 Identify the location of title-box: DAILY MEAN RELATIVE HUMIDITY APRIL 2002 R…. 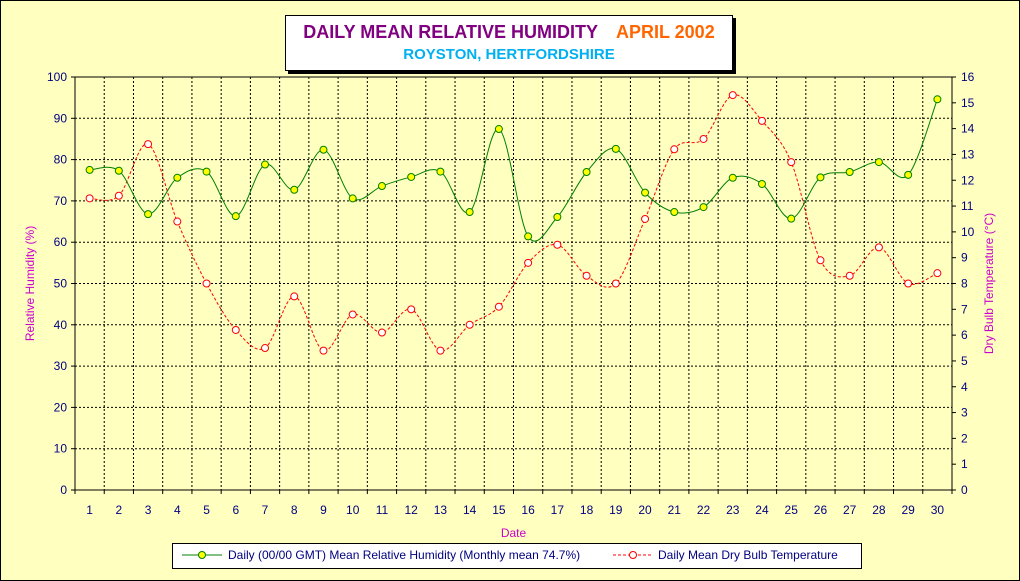
(509, 43).